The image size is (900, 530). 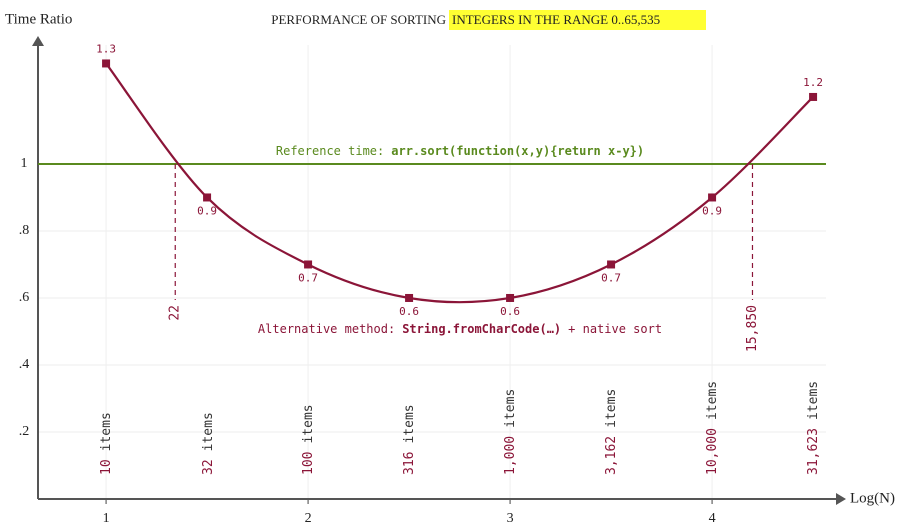 I want to click on y-tick-label: .2, so click(x=24, y=431).